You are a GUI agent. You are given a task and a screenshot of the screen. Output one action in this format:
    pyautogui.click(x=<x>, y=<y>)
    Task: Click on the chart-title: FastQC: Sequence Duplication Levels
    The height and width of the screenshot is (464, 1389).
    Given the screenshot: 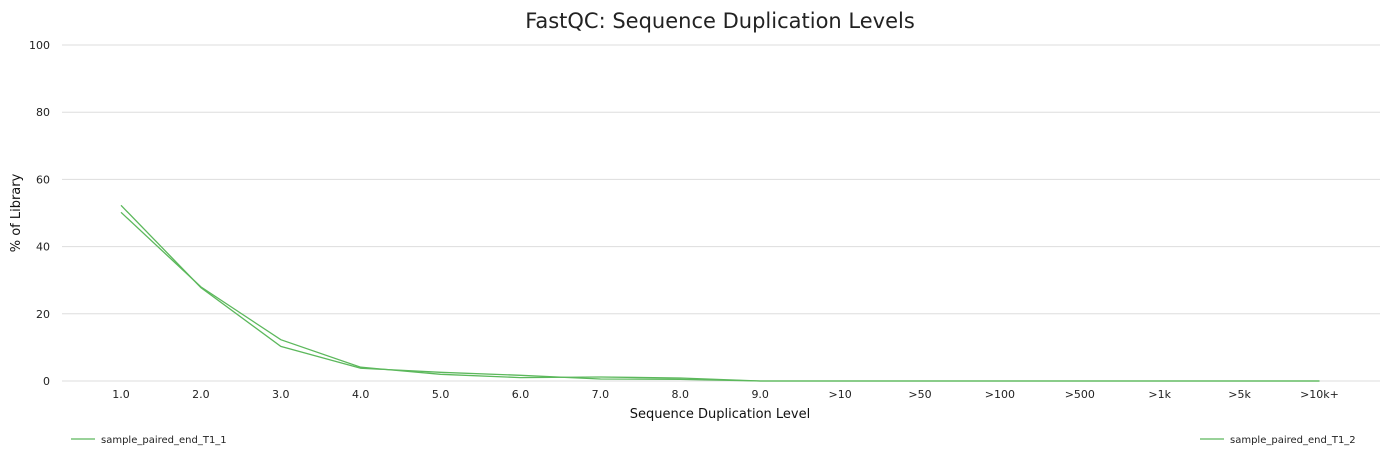 What is the action you would take?
    pyautogui.click(x=720, y=21)
    